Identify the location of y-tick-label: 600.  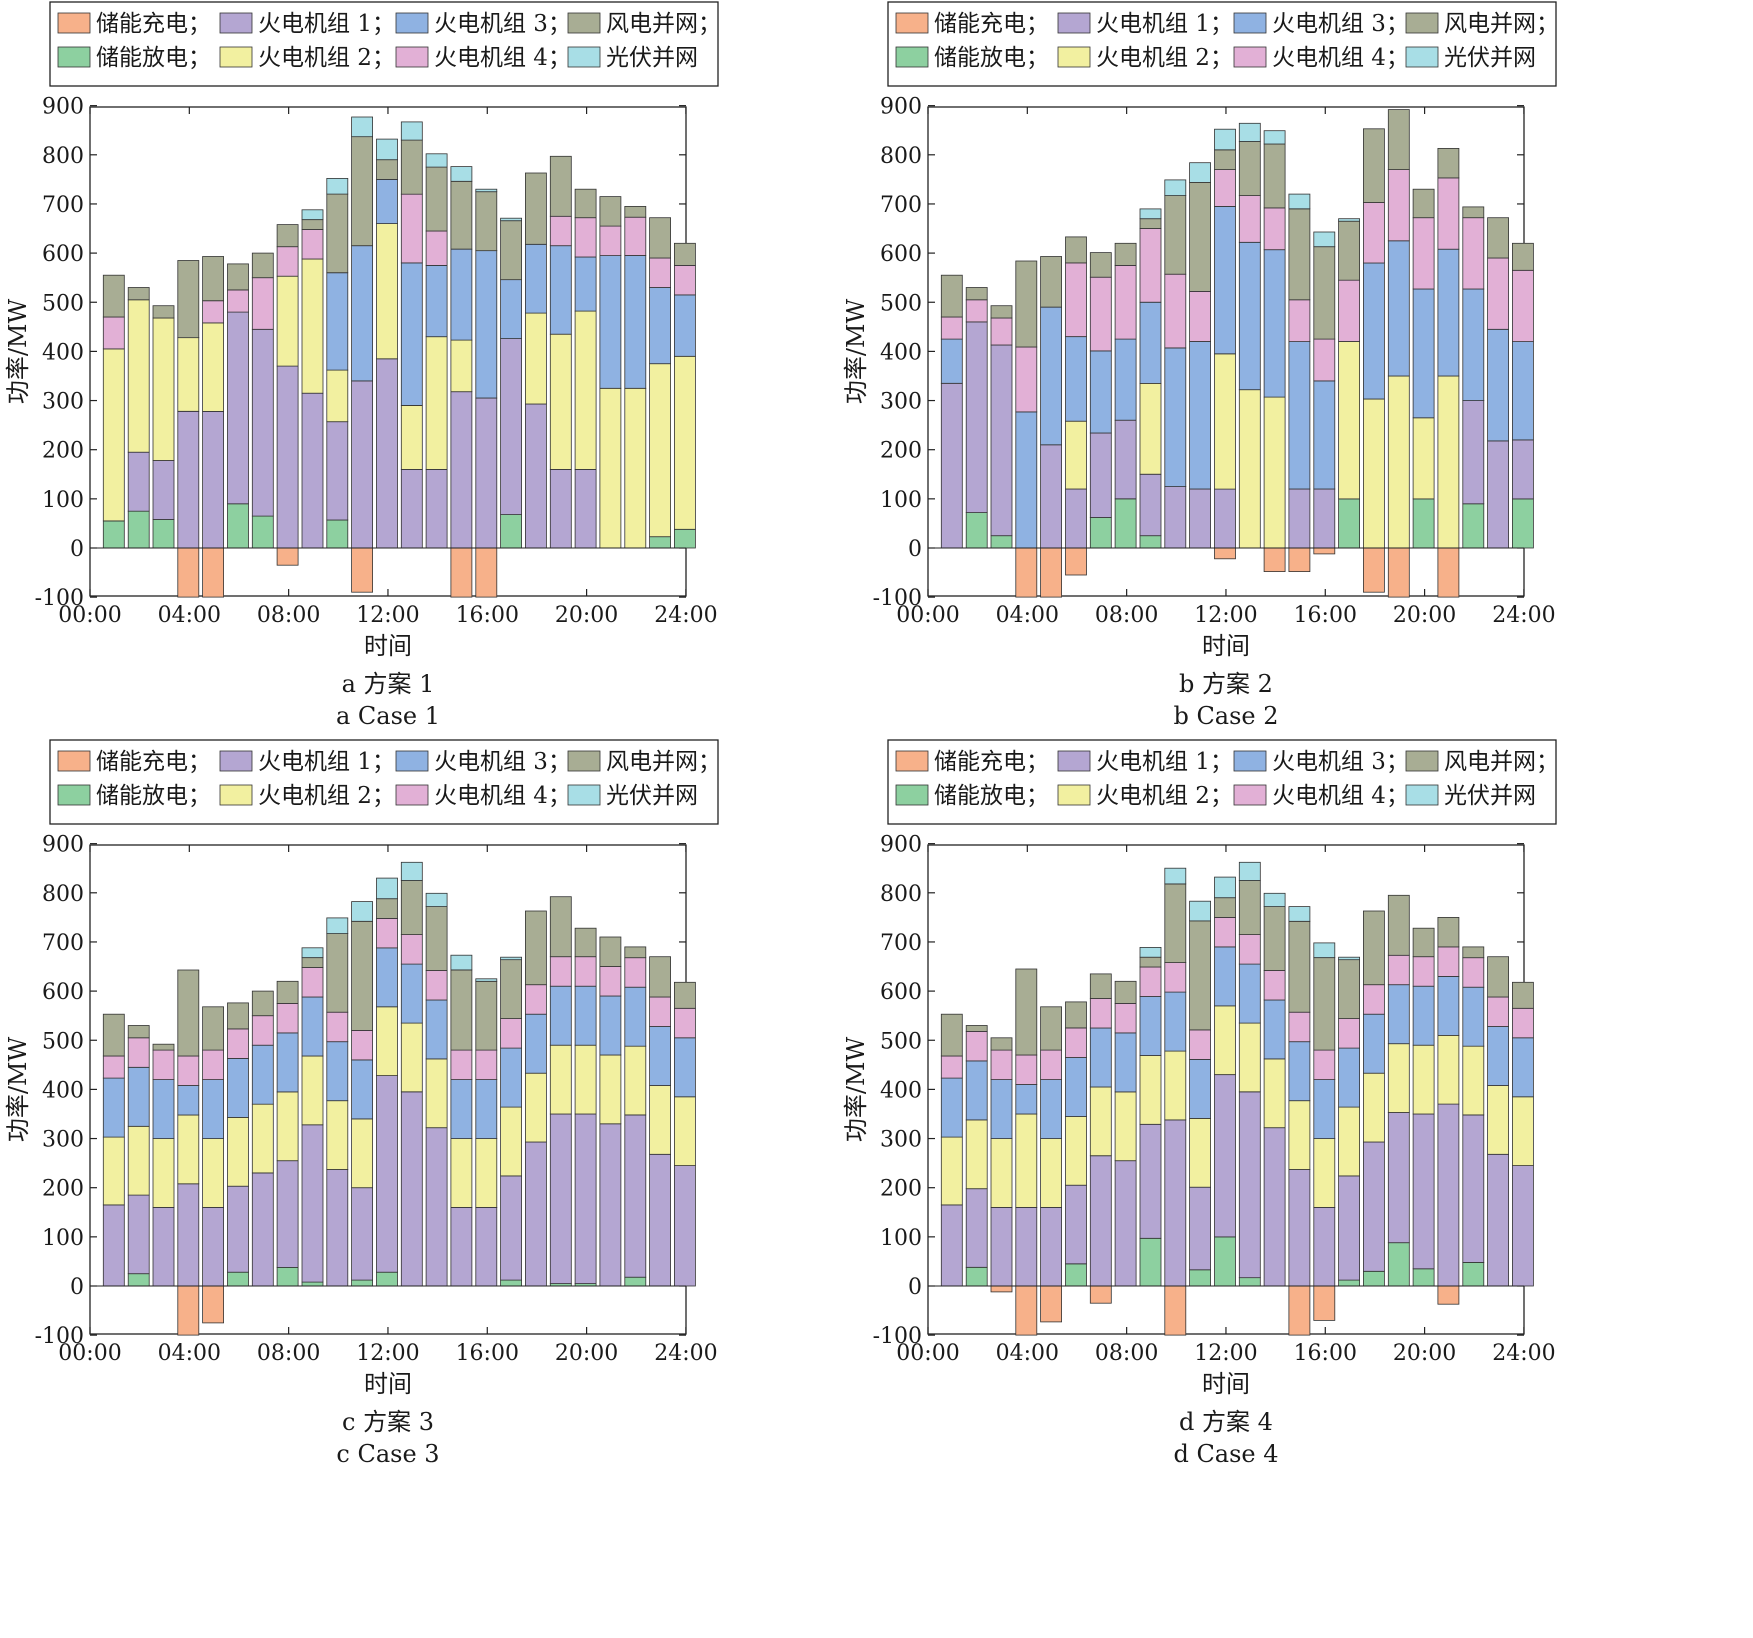
(901, 254).